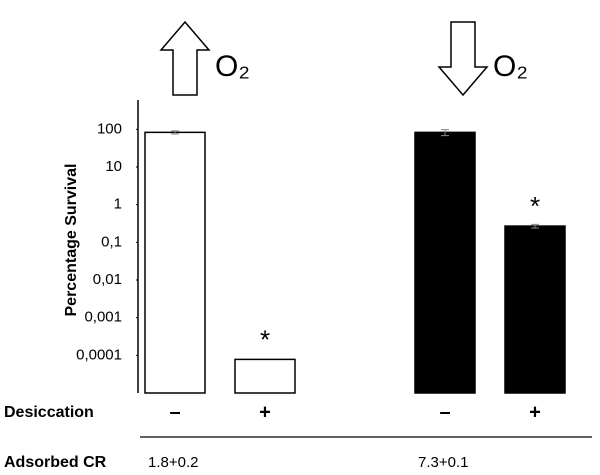  I want to click on y-tick-label: 100, so click(109, 128).